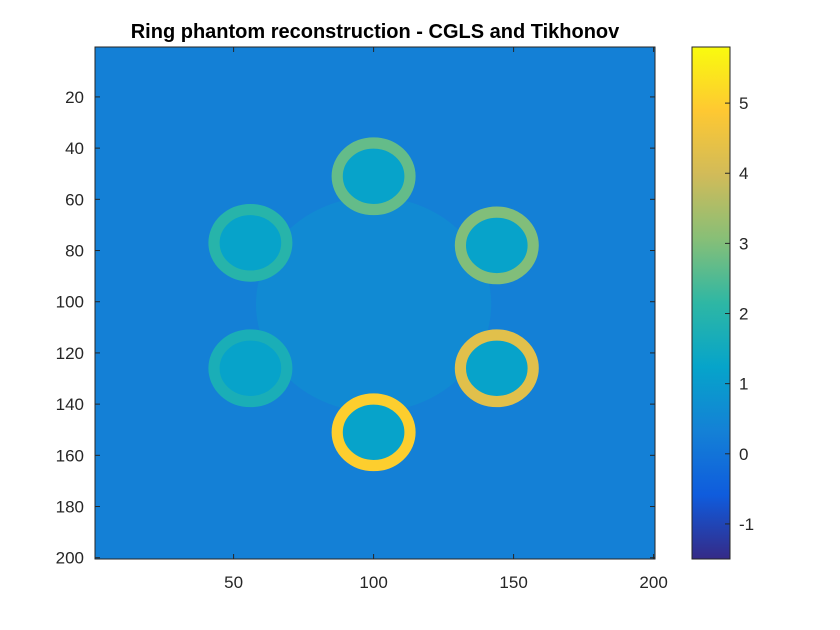  I want to click on y-tick-label: 100, so click(70, 302).